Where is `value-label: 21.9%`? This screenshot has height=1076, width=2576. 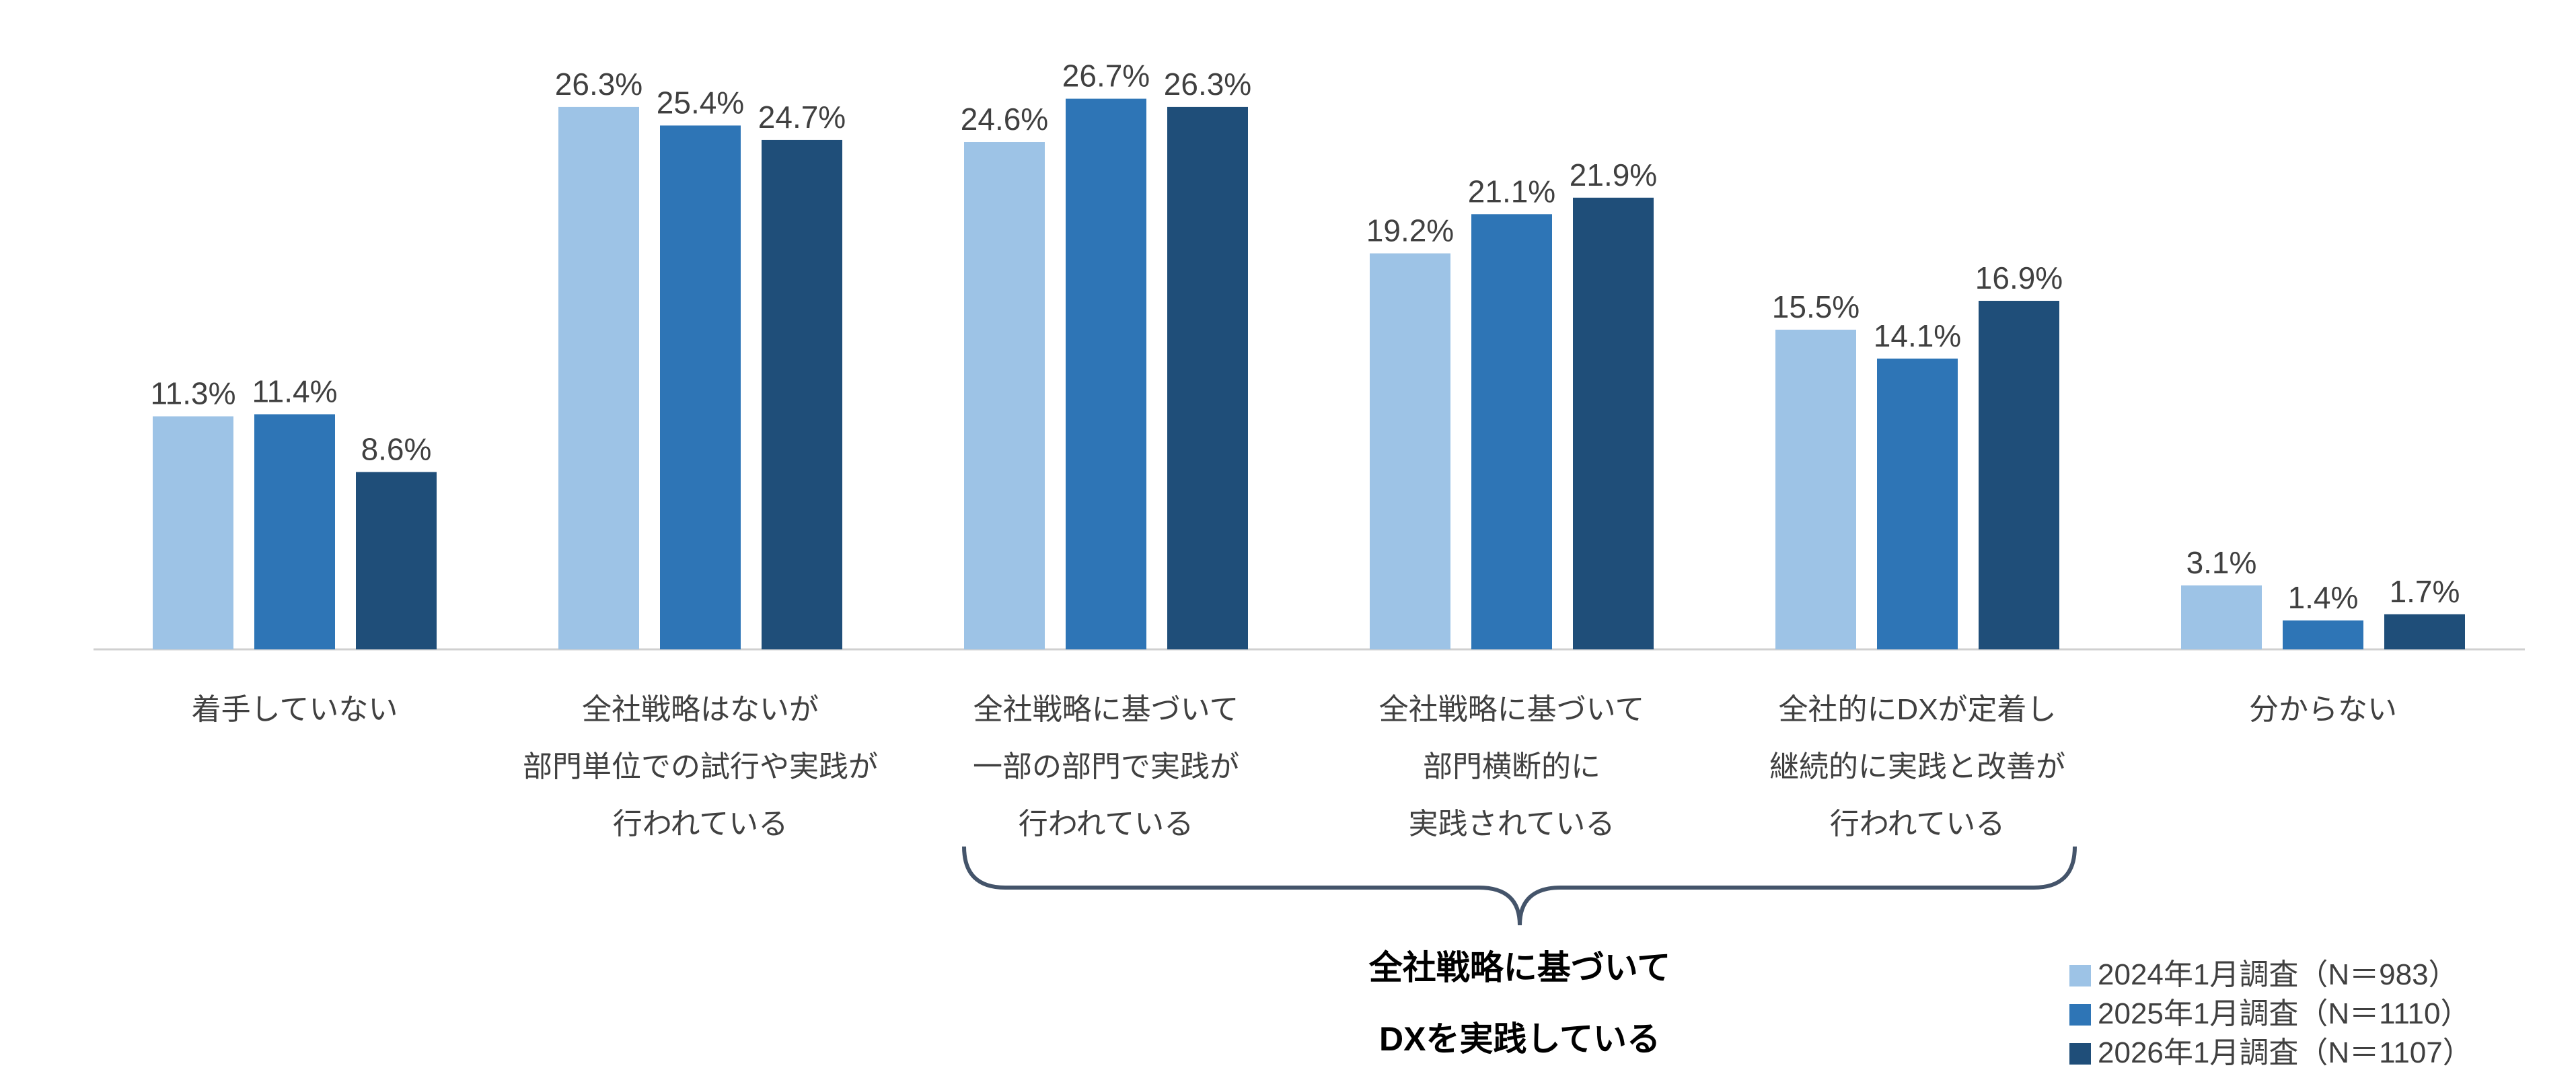
value-label: 21.9% is located at coordinates (1613, 174).